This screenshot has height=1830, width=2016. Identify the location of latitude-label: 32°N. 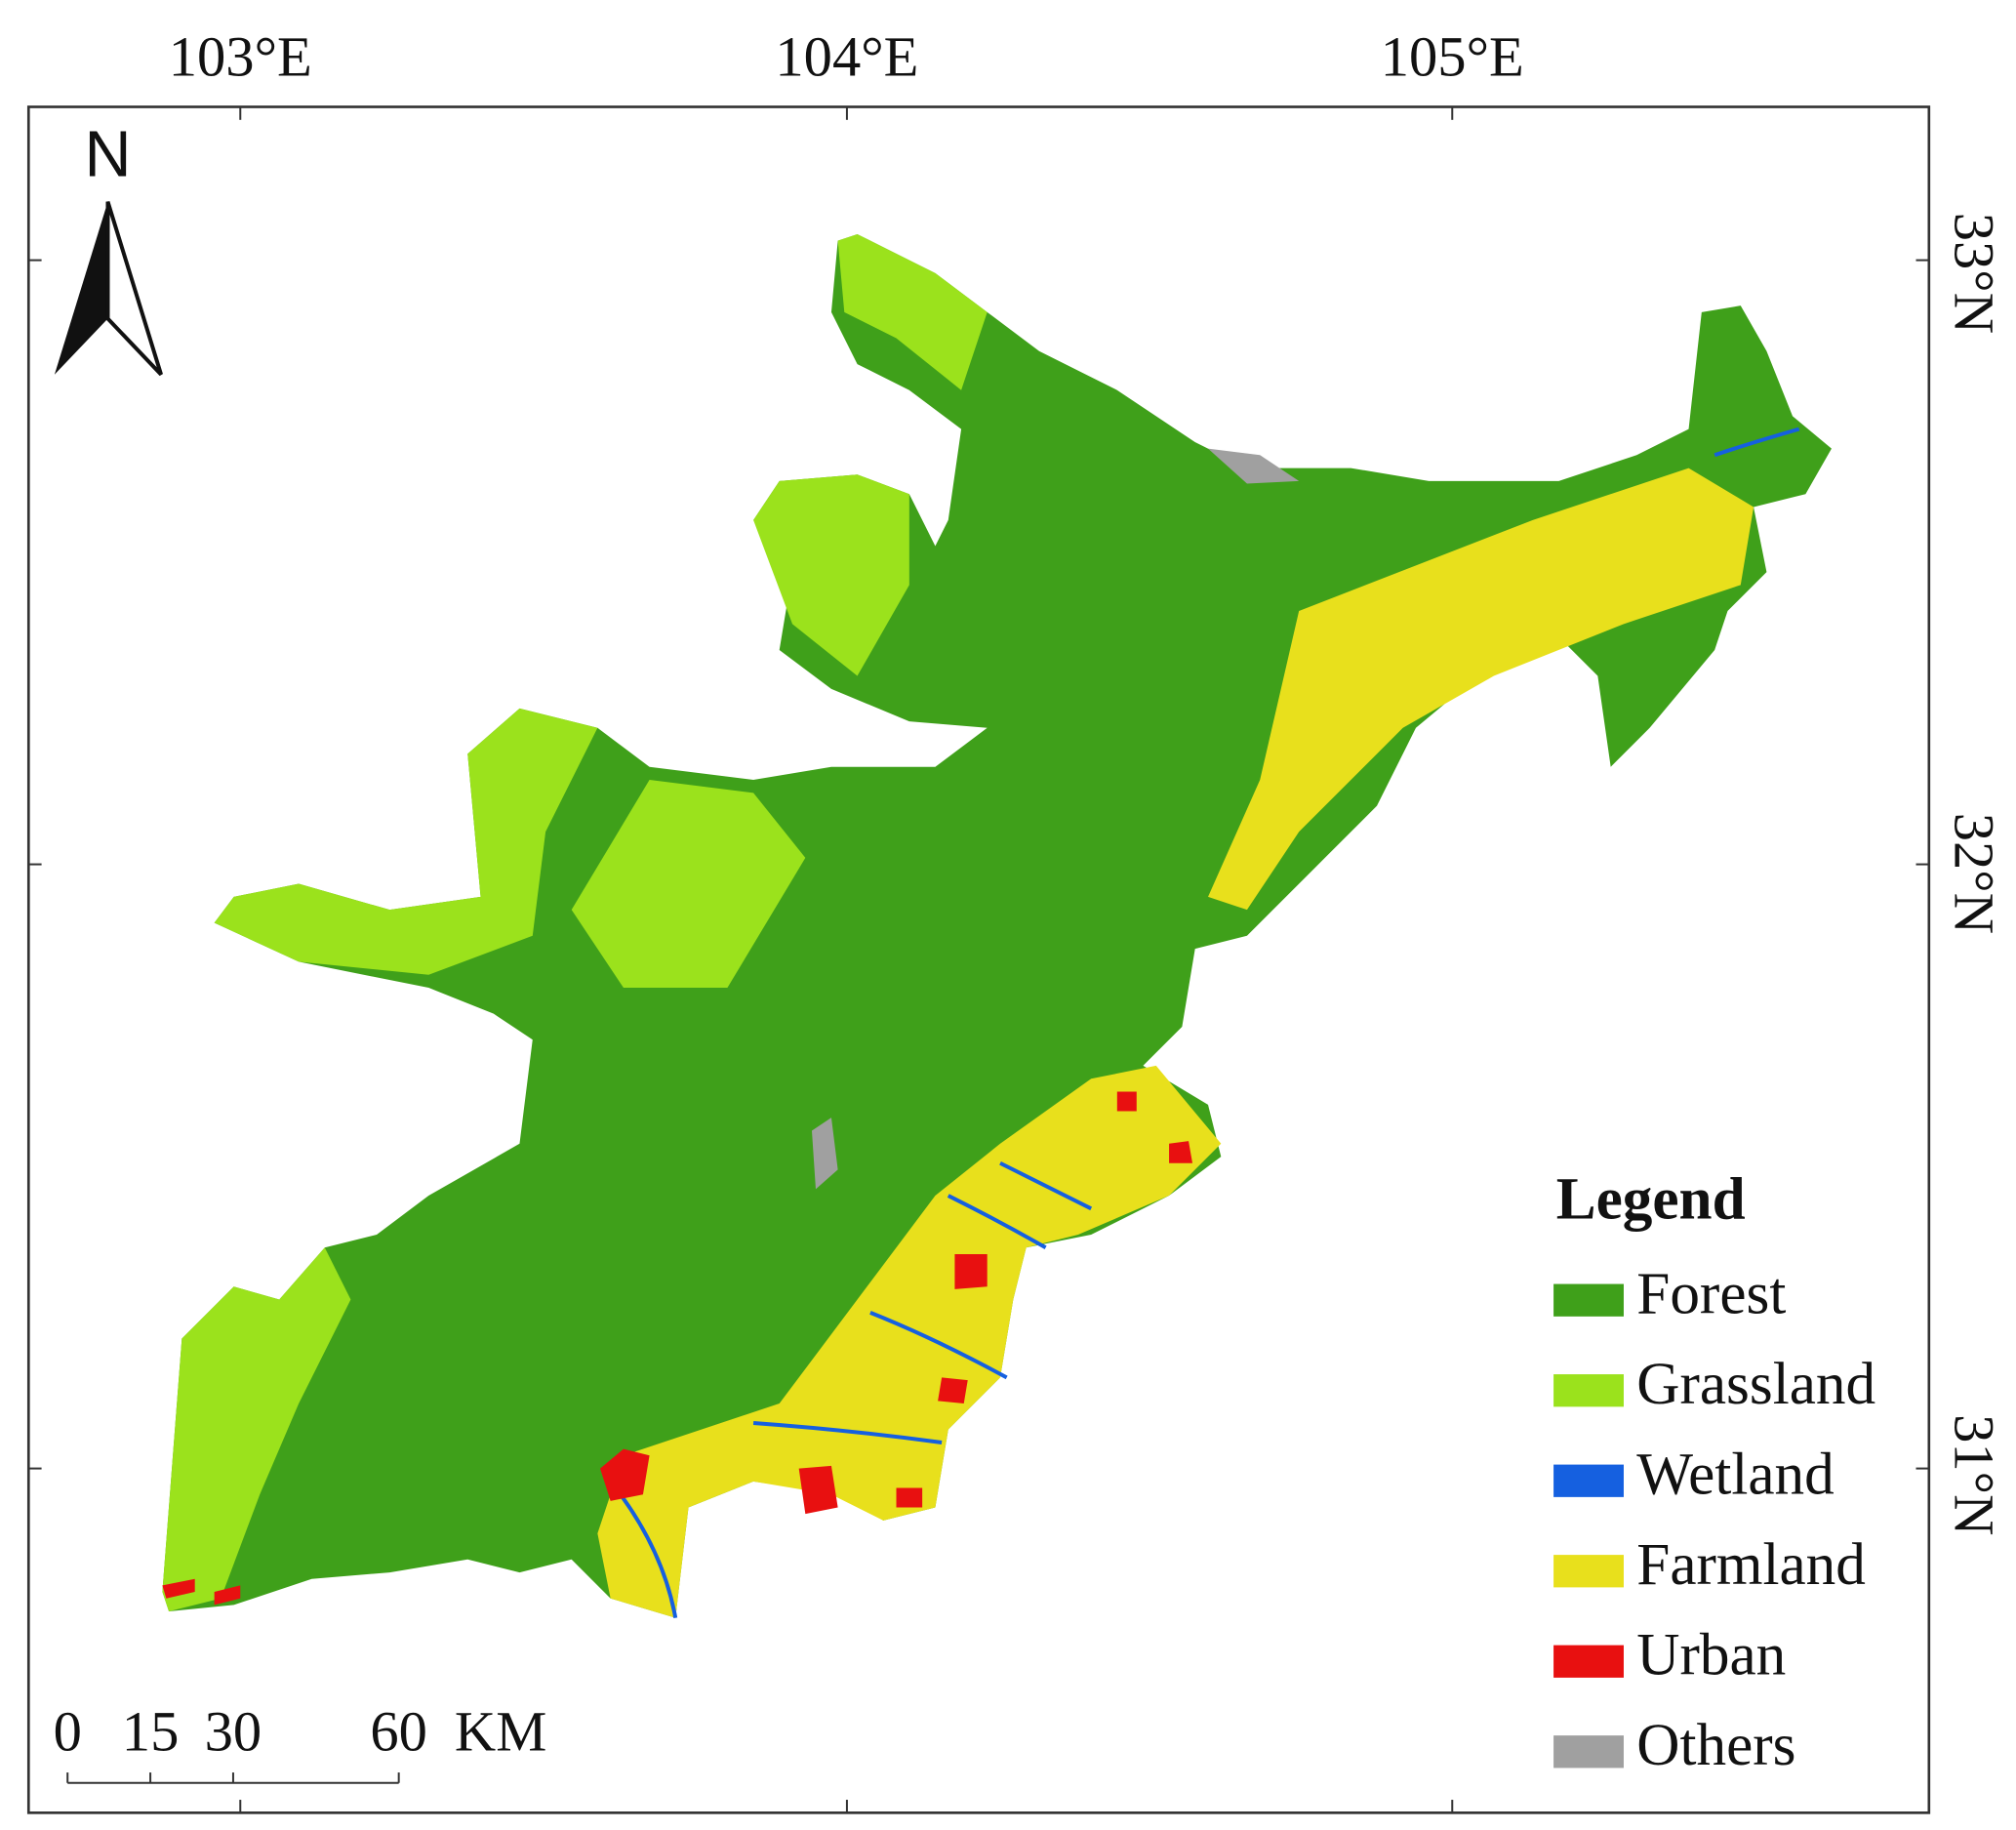
(1973, 873).